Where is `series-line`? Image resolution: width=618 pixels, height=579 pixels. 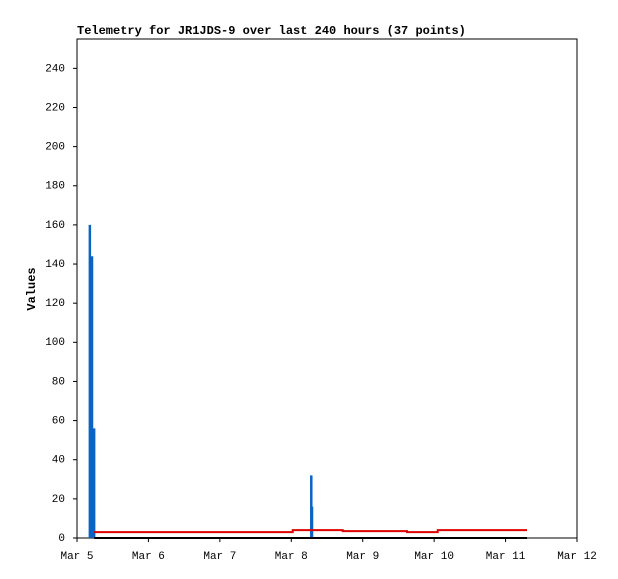 series-line is located at coordinates (310, 531).